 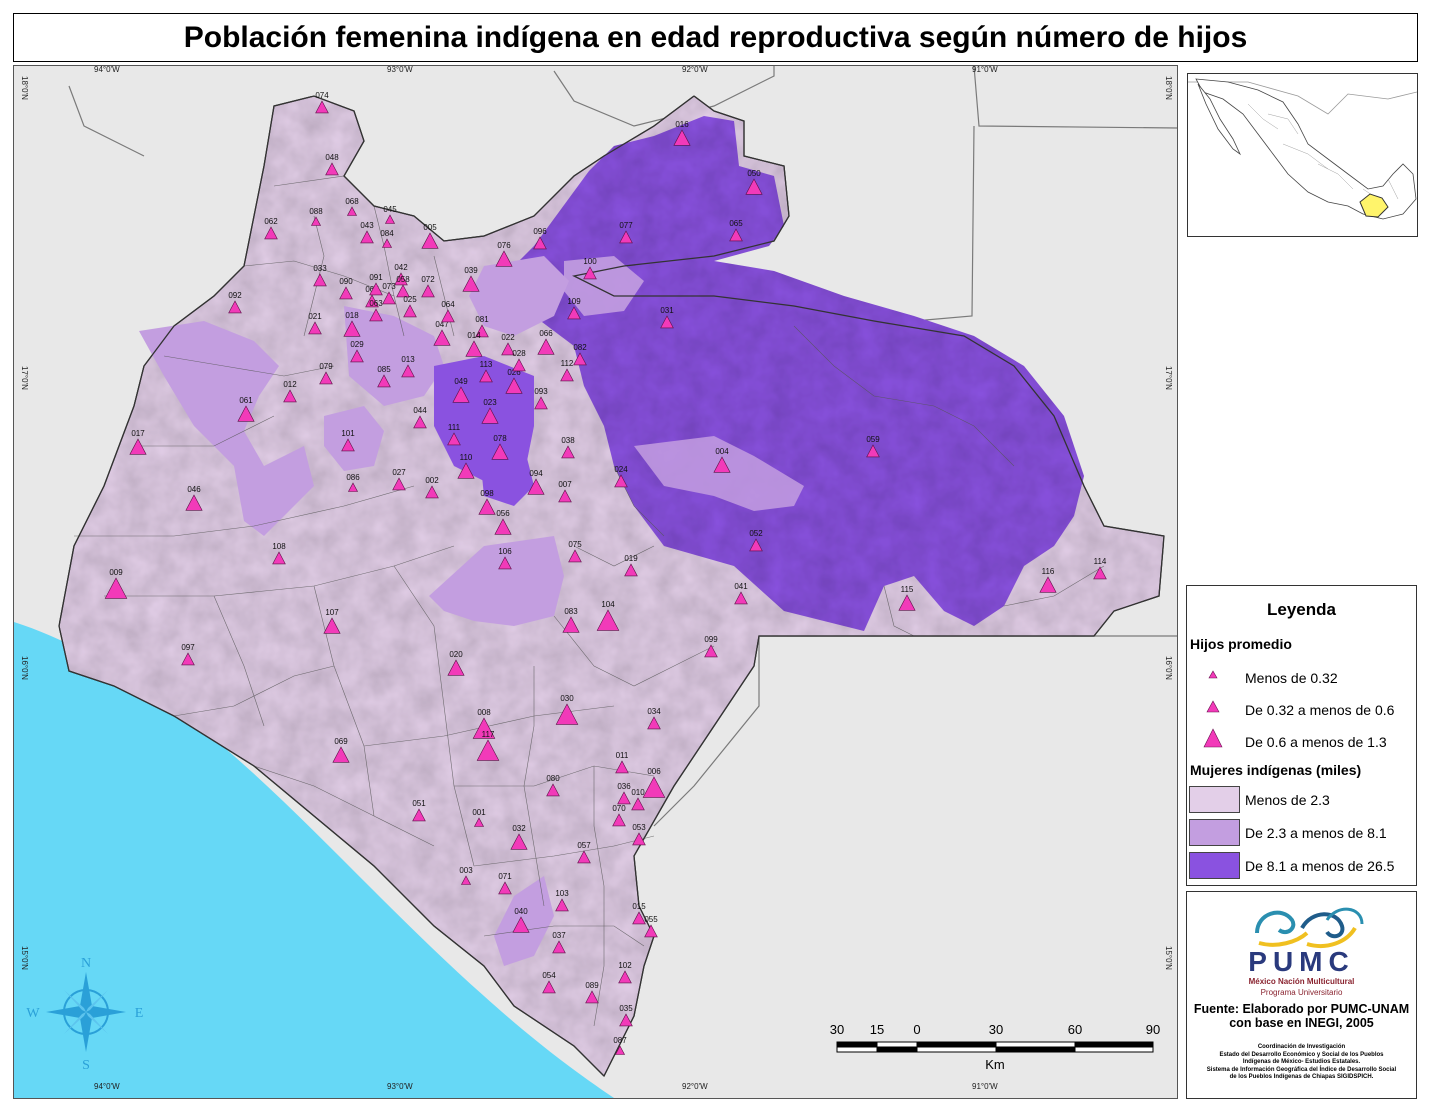 I want to click on lat-label-left-0: 18°0'N, so click(x=24, y=88).